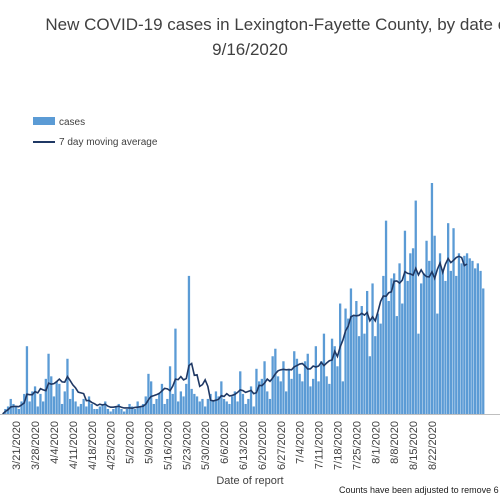  Describe the element at coordinates (419, 490) in the screenshot. I see `footnote: Counts have been adjusted to remove 6` at that location.